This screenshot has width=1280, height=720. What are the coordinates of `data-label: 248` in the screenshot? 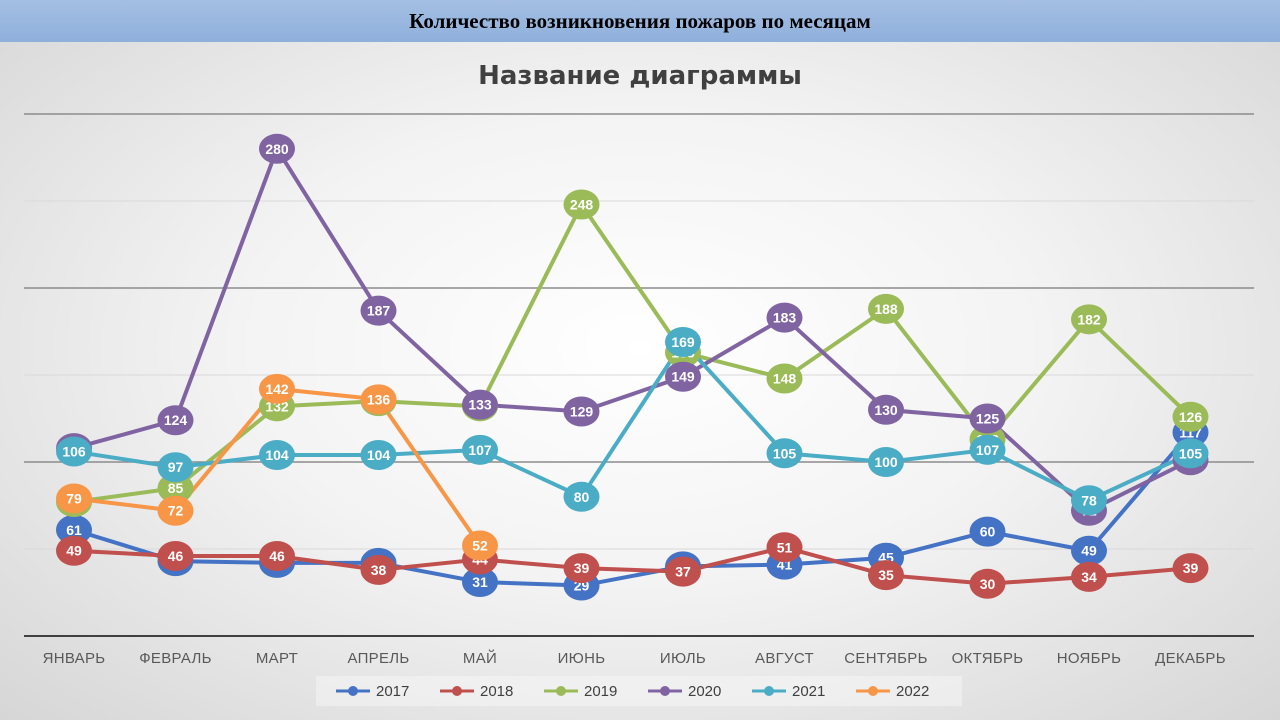 It's located at (582, 204).